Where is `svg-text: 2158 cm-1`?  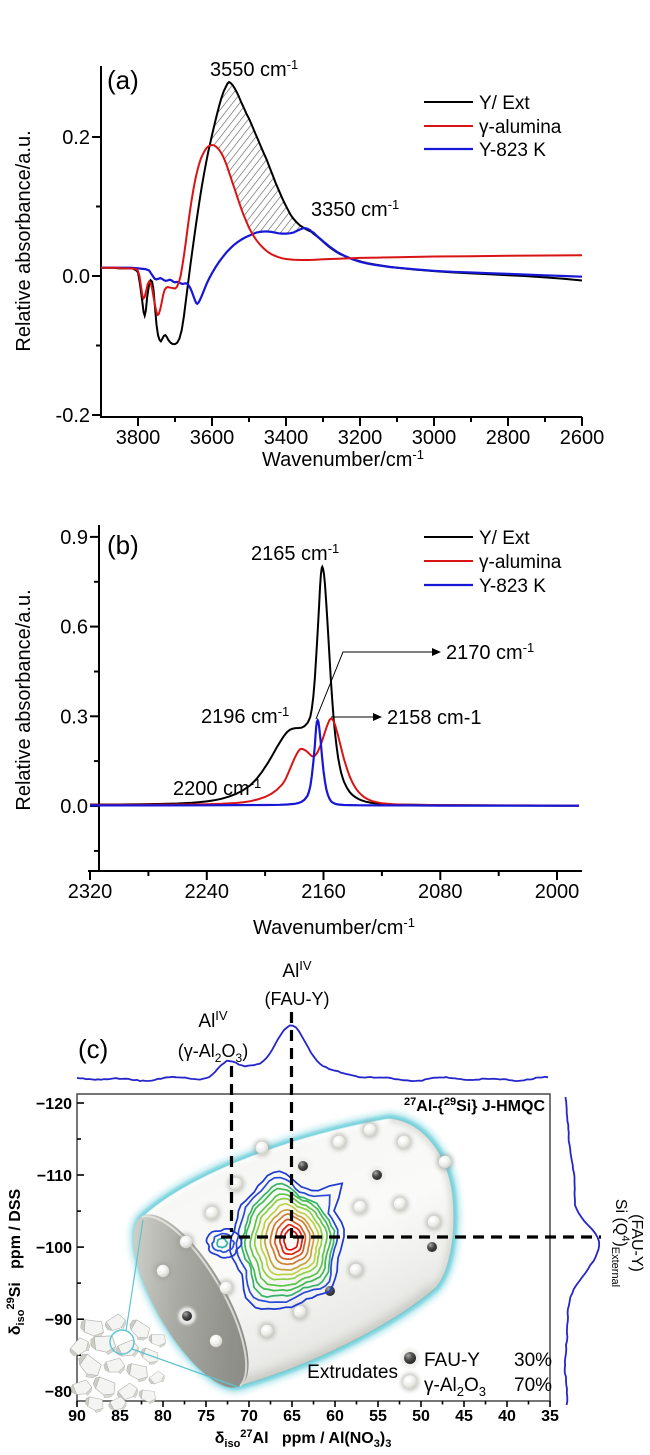
svg-text: 2158 cm-1 is located at coordinates (434, 718).